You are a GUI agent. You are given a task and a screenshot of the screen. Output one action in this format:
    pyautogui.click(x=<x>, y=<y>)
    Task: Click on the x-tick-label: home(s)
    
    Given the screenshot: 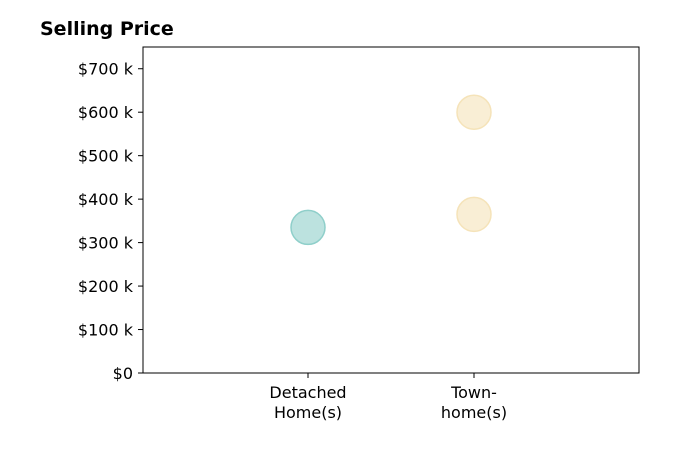 What is the action you would take?
    pyautogui.click(x=474, y=412)
    